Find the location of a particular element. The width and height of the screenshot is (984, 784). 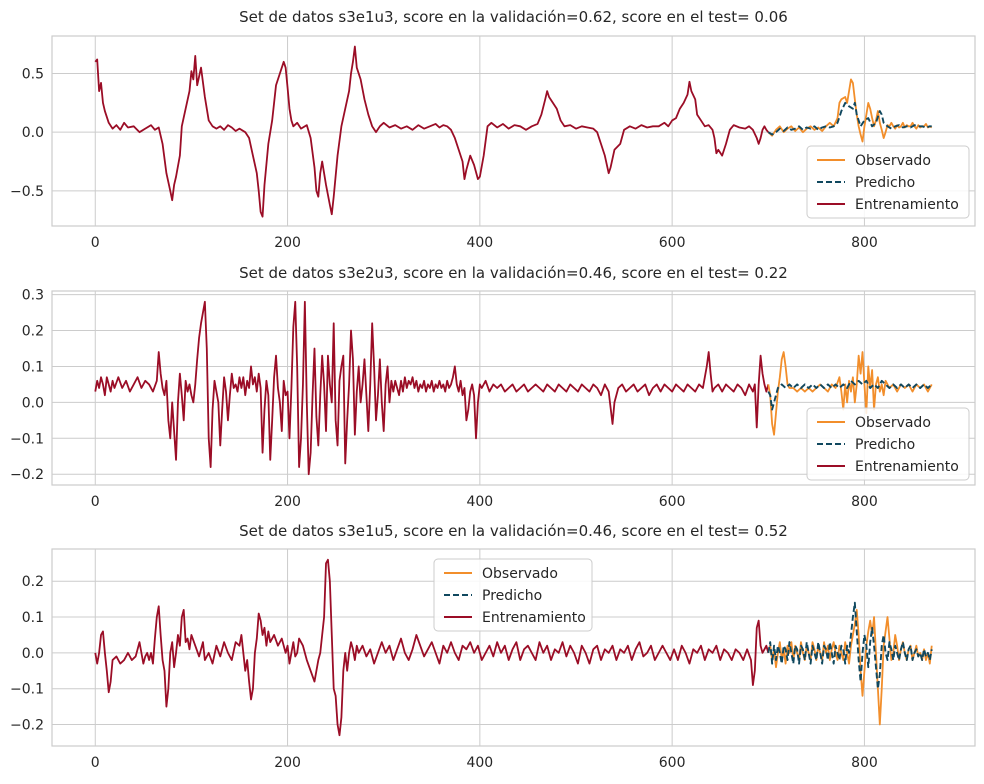

y-tick-label: 0.5 is located at coordinates (33, 75).